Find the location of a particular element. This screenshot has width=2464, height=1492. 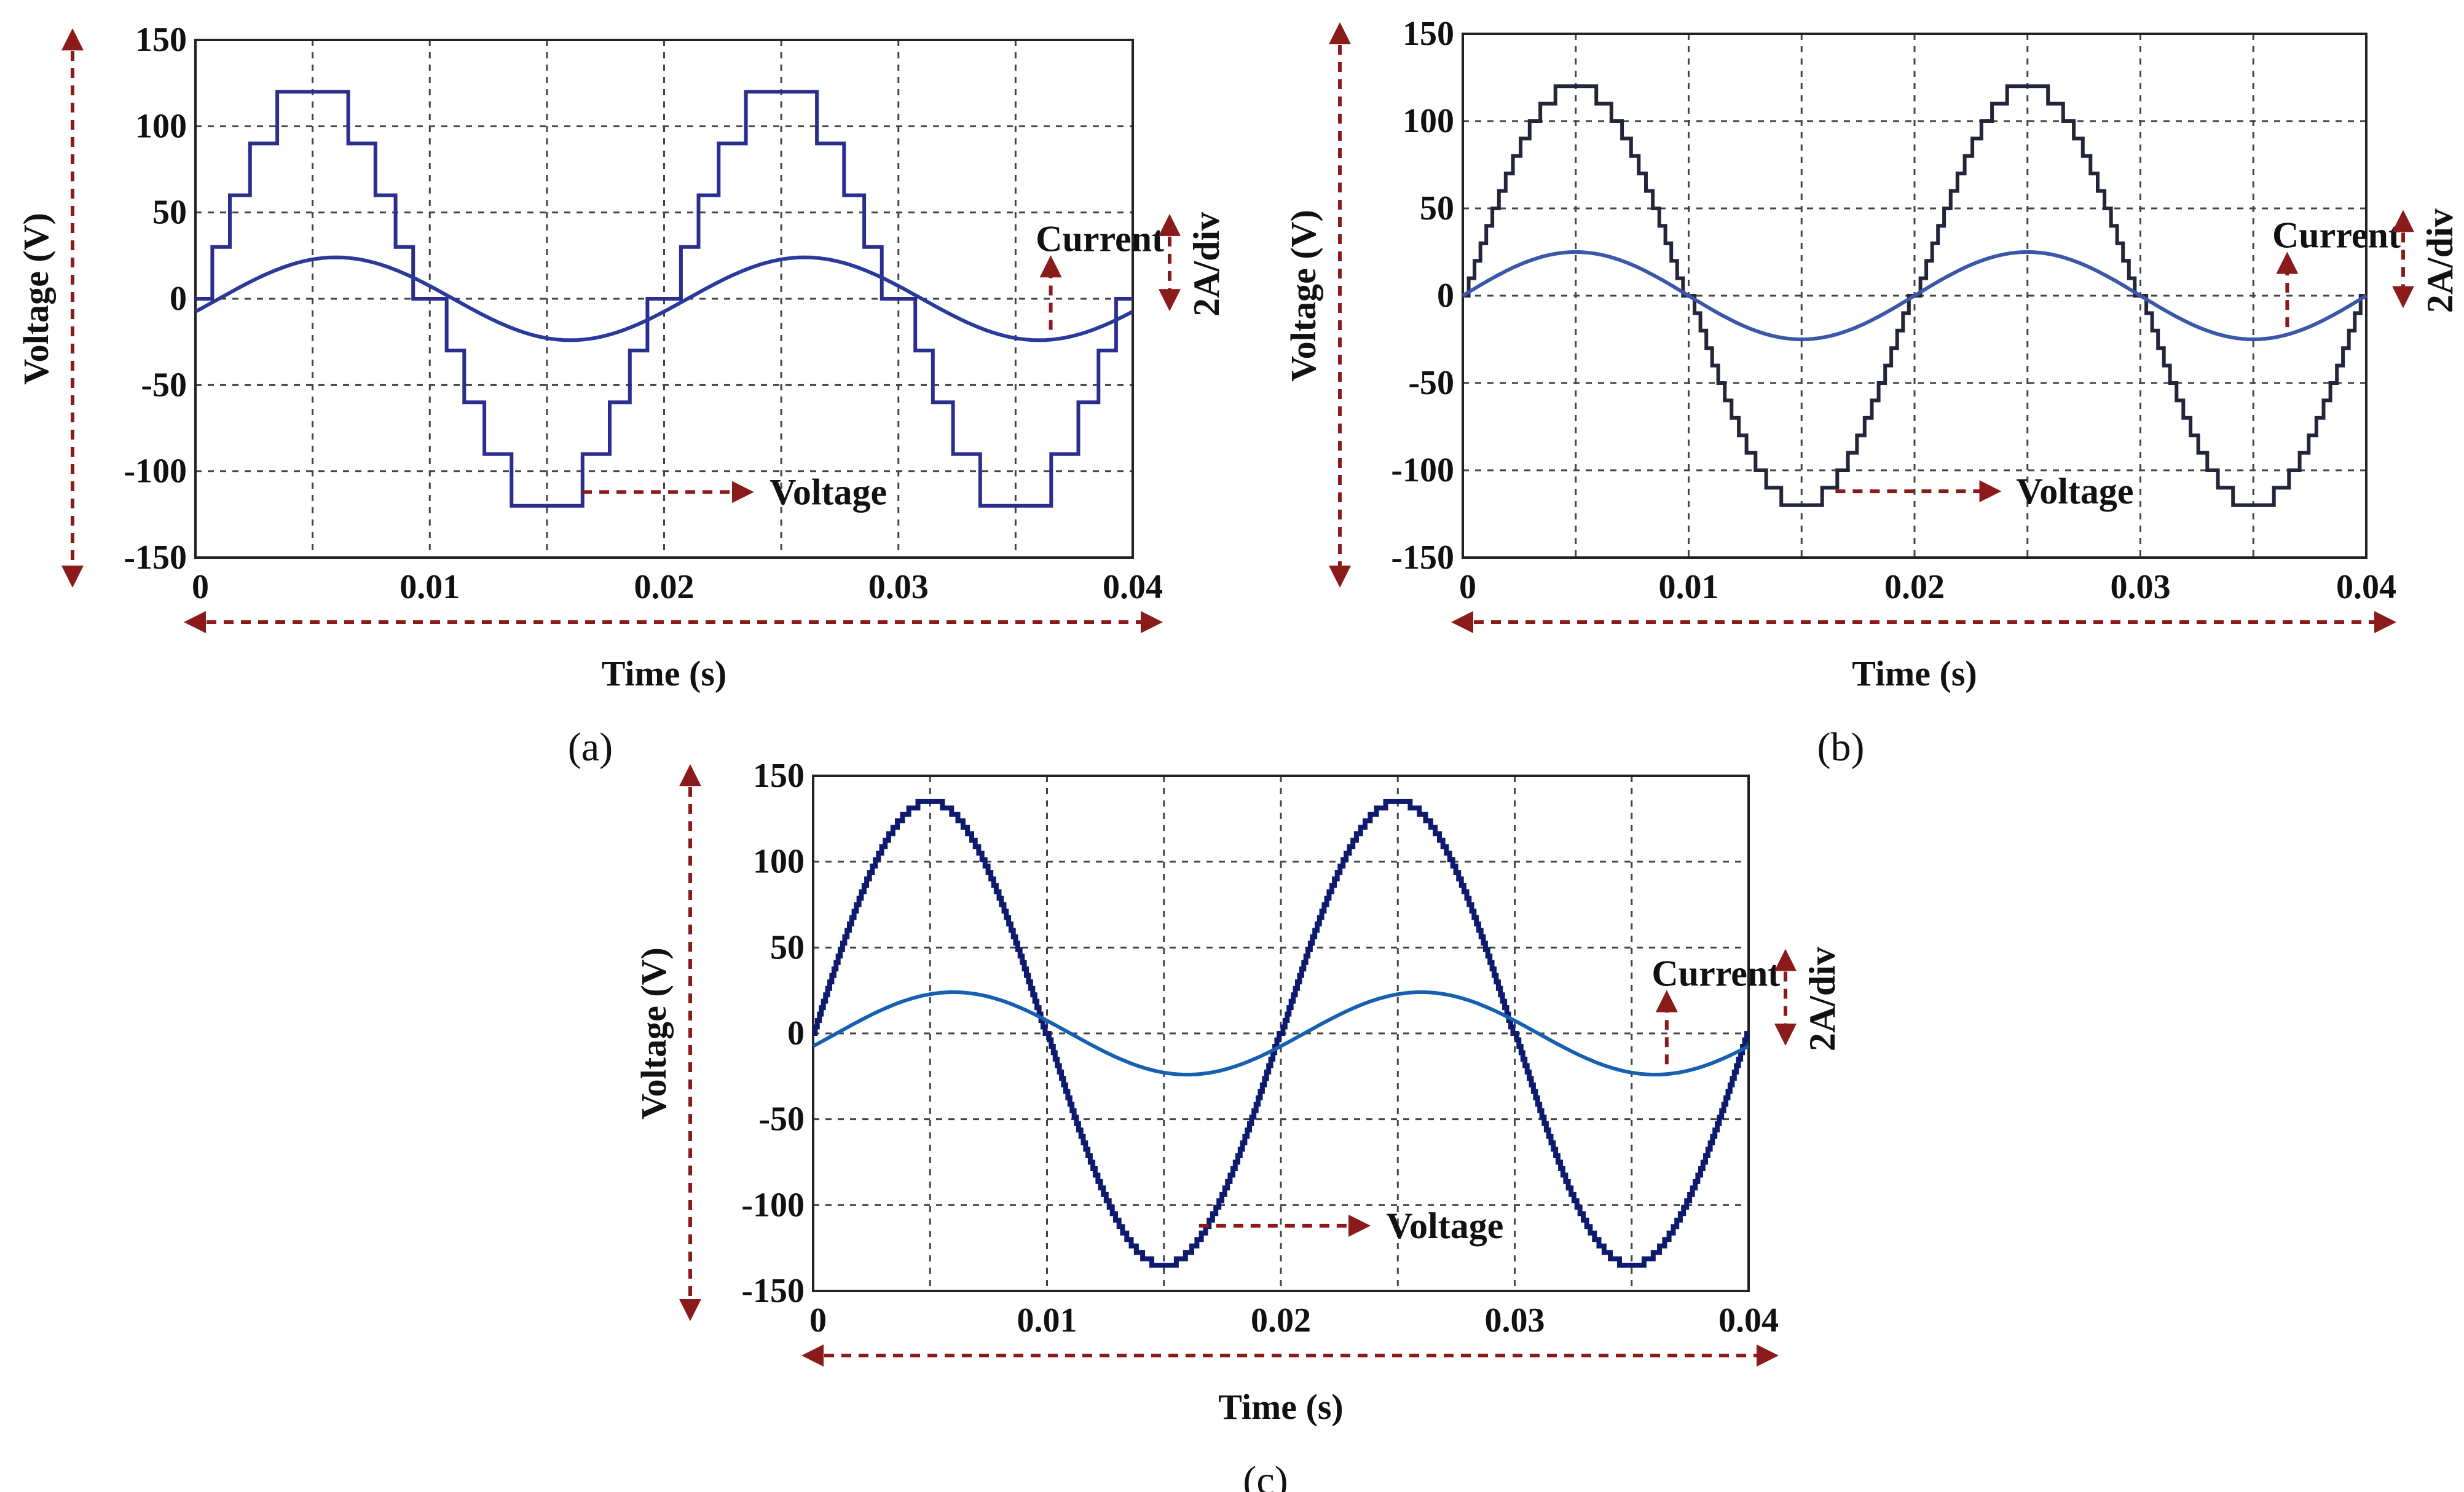

panel-label: (a) is located at coordinates (590, 748).